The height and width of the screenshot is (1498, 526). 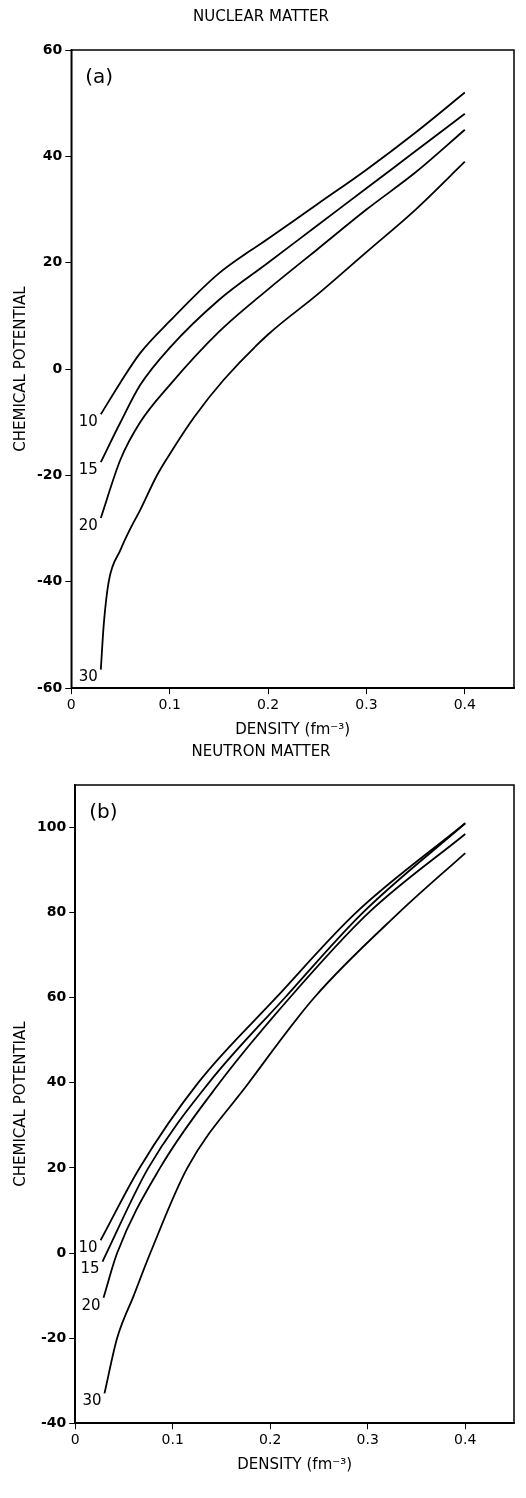 What do you see at coordinates (51, 826) in the screenshot?
I see `y-tick-label: 100` at bounding box center [51, 826].